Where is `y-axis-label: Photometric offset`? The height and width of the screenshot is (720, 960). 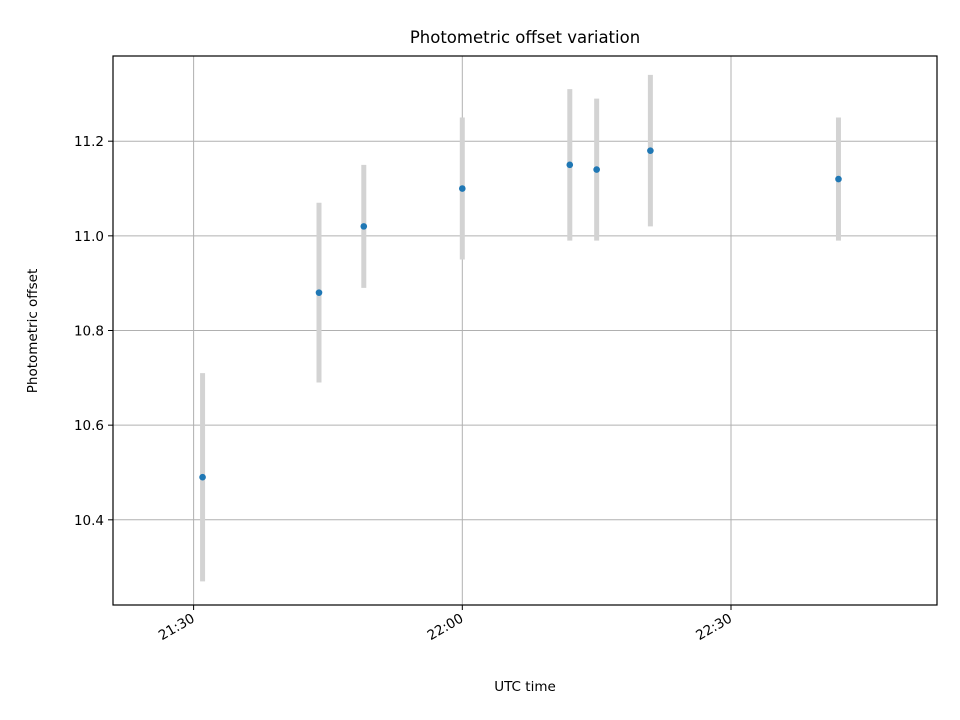 y-axis-label: Photometric offset is located at coordinates (33, 331).